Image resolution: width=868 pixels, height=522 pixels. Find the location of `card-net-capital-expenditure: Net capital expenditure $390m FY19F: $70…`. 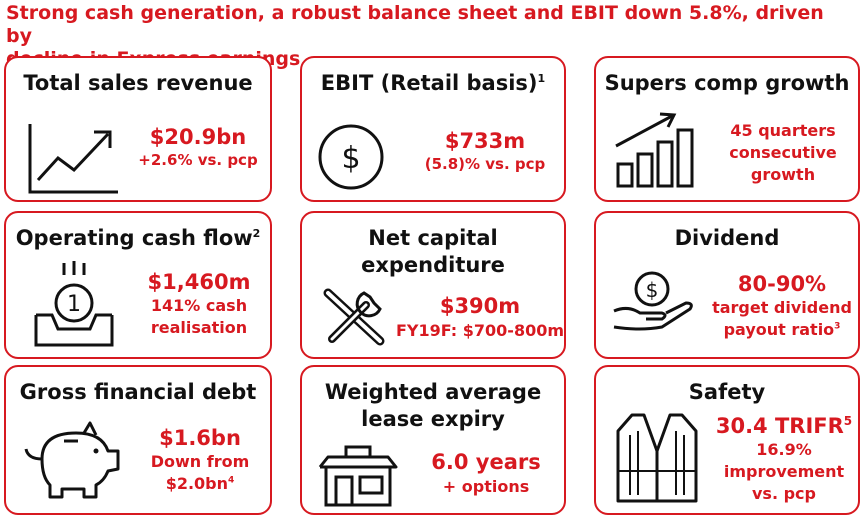

card-net-capital-expenditure: Net capital expenditure $390m FY19F: $70… is located at coordinates (433, 285).